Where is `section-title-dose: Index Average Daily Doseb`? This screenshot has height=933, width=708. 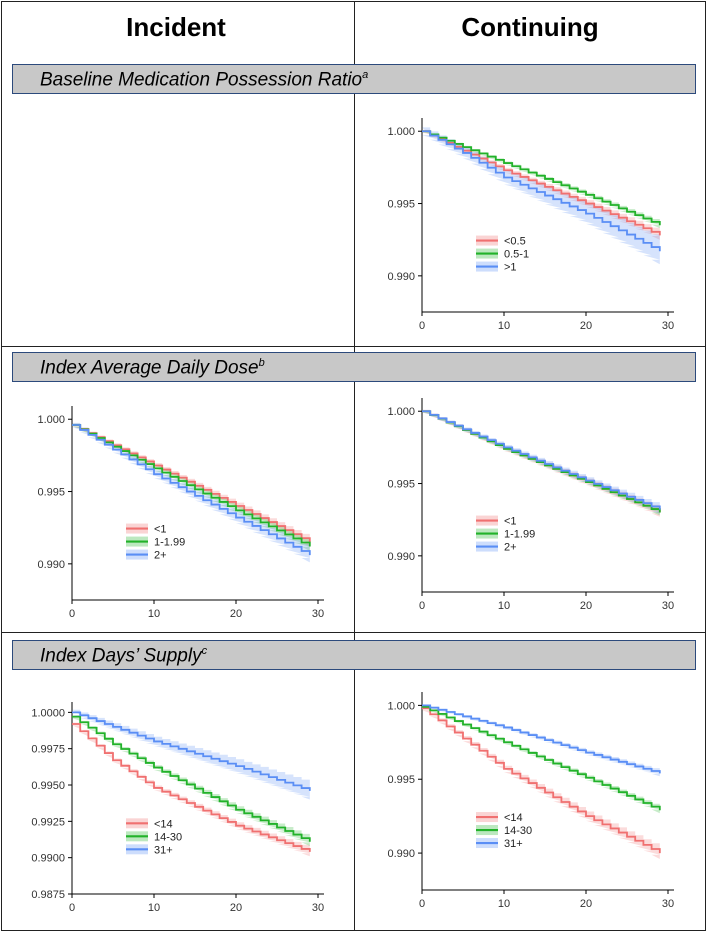 section-title-dose: Index Average Daily Doseb is located at coordinates (152, 368).